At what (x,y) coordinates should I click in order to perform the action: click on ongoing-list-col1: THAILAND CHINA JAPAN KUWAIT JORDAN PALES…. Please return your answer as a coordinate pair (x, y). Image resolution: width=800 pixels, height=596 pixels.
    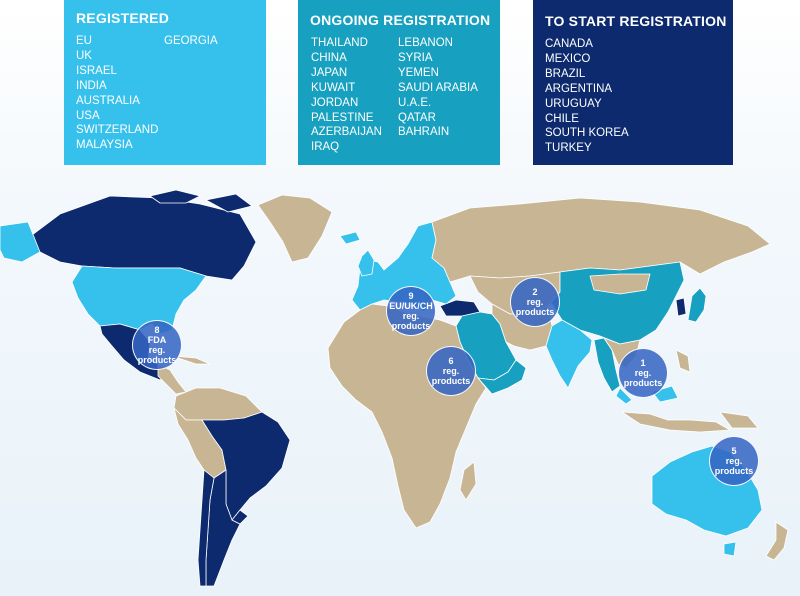
    Looking at the image, I should click on (346, 95).